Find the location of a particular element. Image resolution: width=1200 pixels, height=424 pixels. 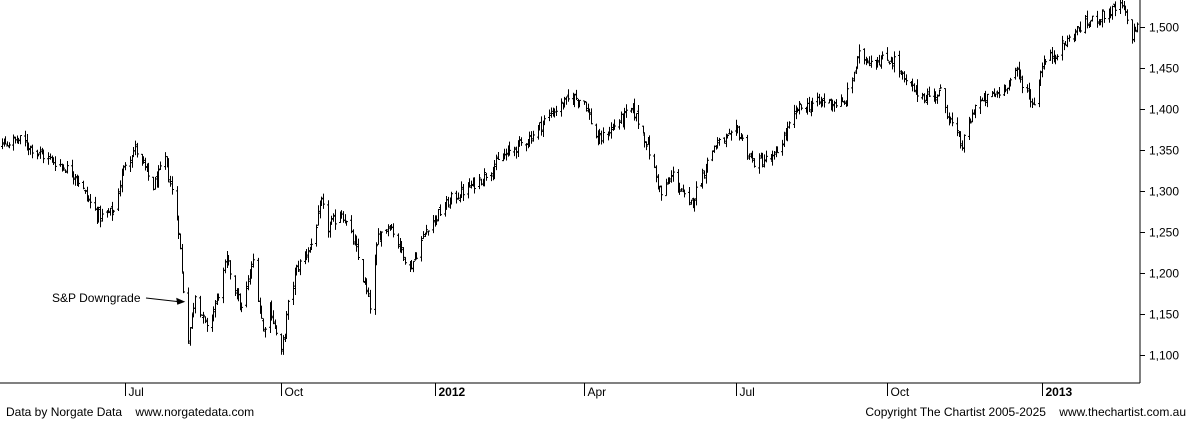

annotation-arrow-line is located at coordinates (162, 300).